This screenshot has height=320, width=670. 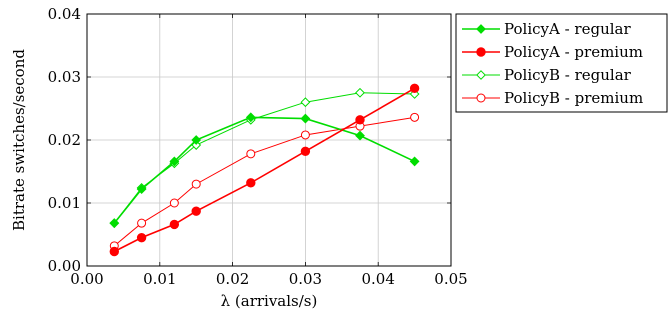 What do you see at coordinates (450, 279) in the screenshot?
I see `x-tick-label: 0.05` at bounding box center [450, 279].